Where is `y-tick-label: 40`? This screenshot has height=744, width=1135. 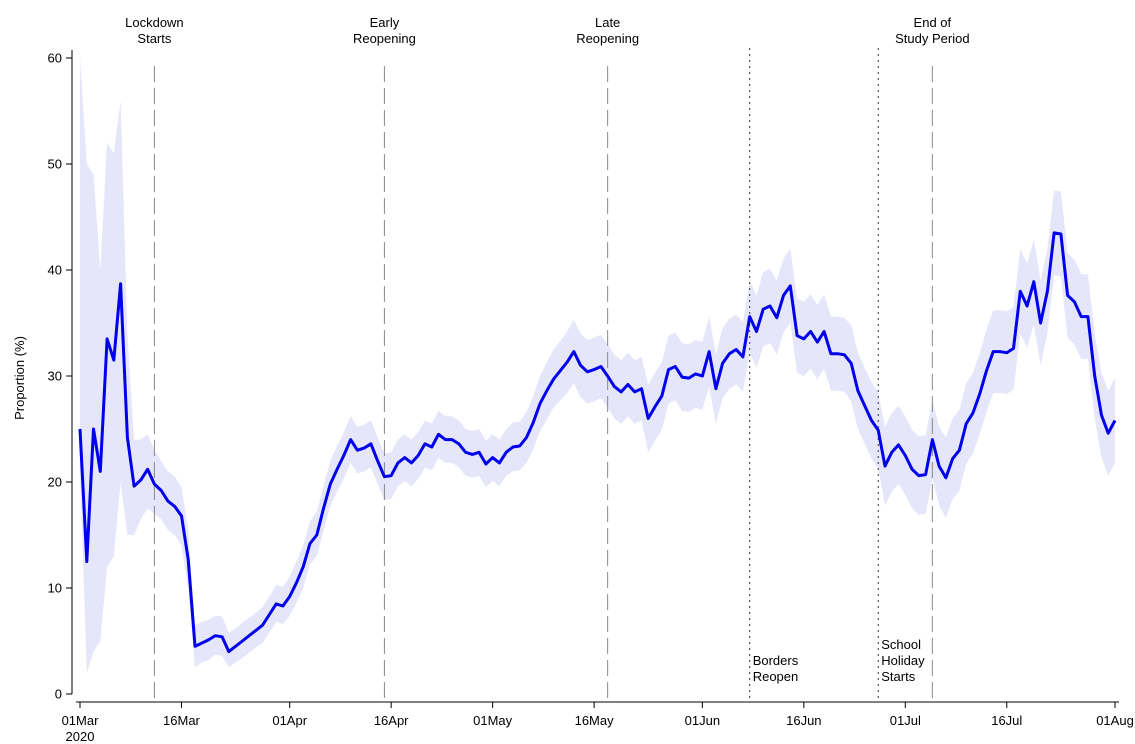
y-tick-label: 40 is located at coordinates (55, 270).